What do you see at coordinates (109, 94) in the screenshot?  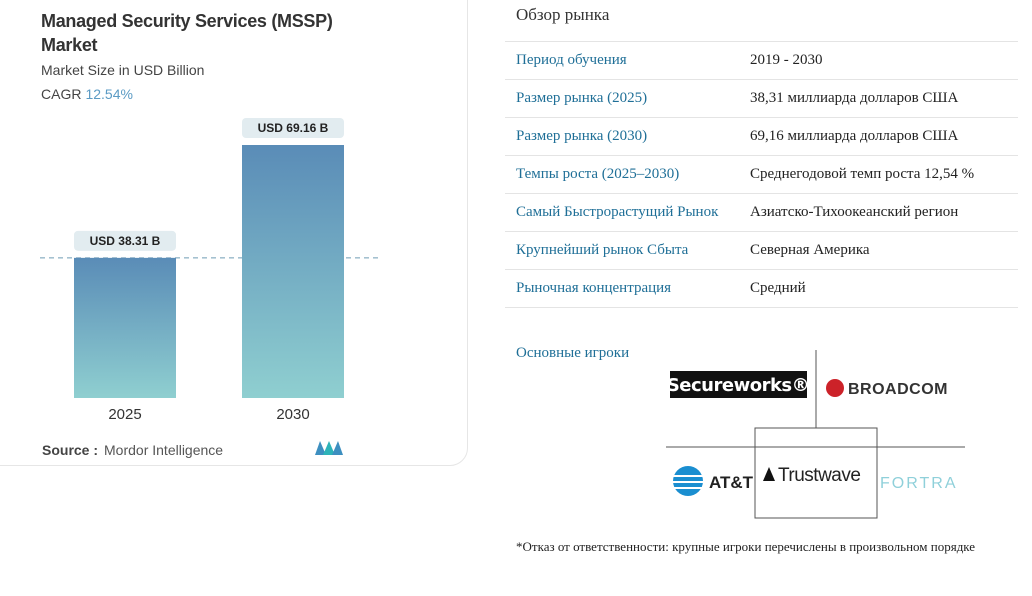 I see `cagr-value: 12.54%` at bounding box center [109, 94].